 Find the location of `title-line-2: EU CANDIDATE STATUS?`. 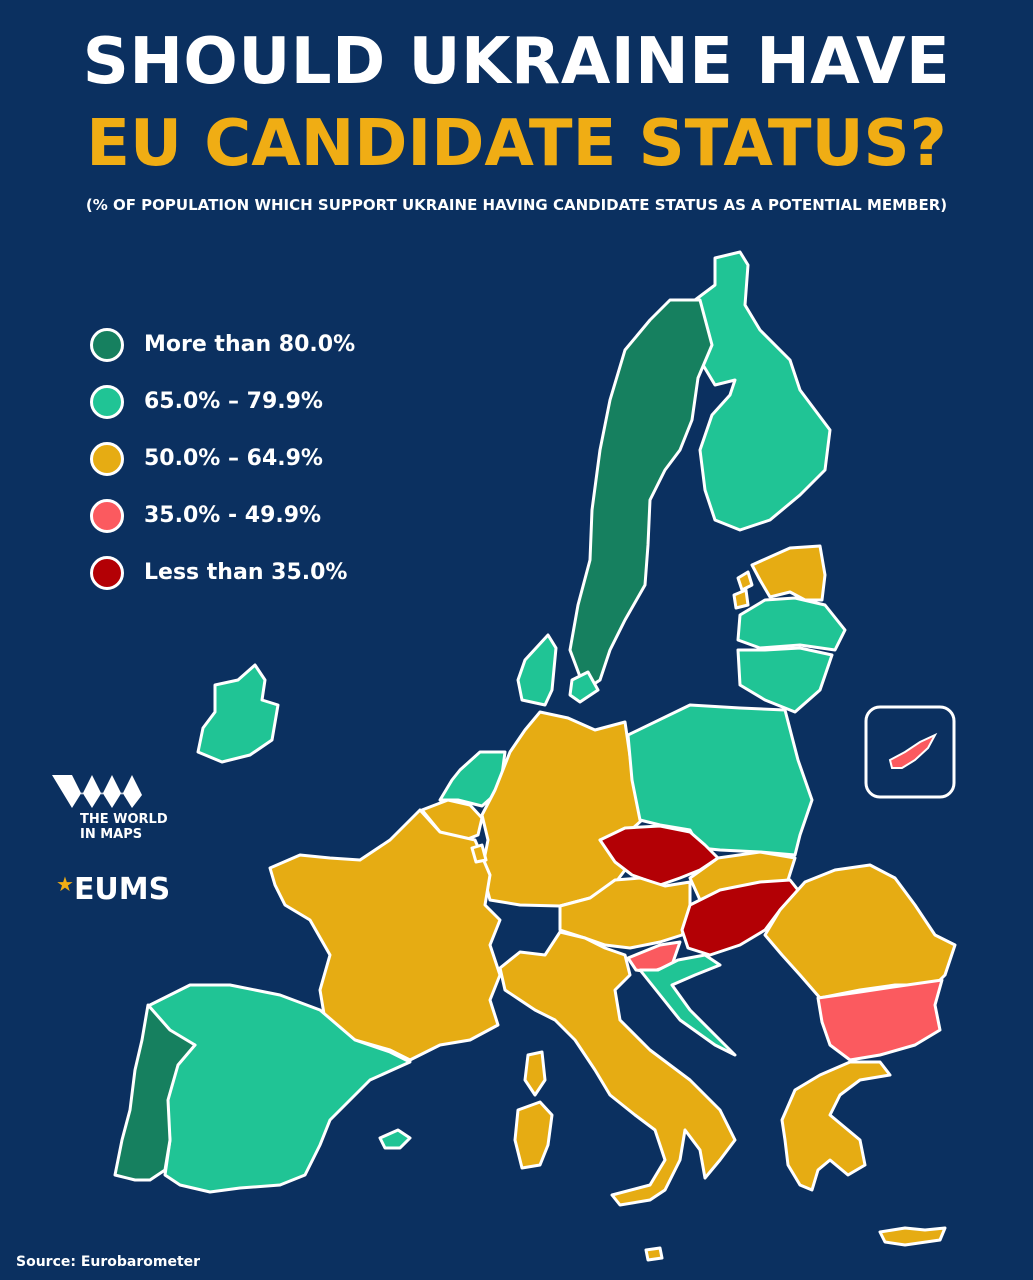

title-line-2: EU CANDIDATE STATUS? is located at coordinates (516, 144).